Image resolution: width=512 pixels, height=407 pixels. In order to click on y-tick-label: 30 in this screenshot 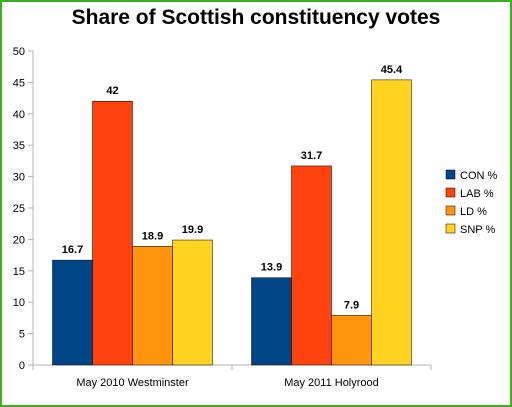, I will do `click(19, 178)`.